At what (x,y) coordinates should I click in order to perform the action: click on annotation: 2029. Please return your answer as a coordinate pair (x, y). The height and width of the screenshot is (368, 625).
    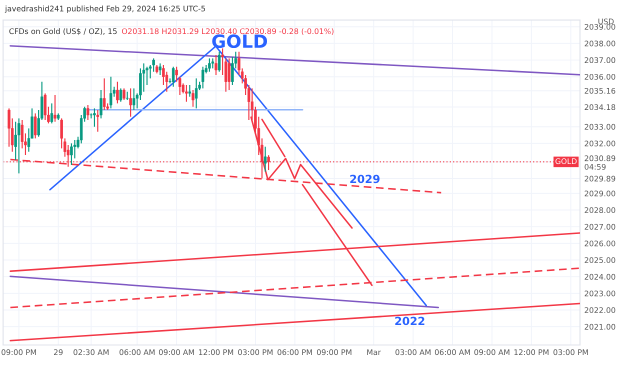
    Looking at the image, I should click on (365, 179).